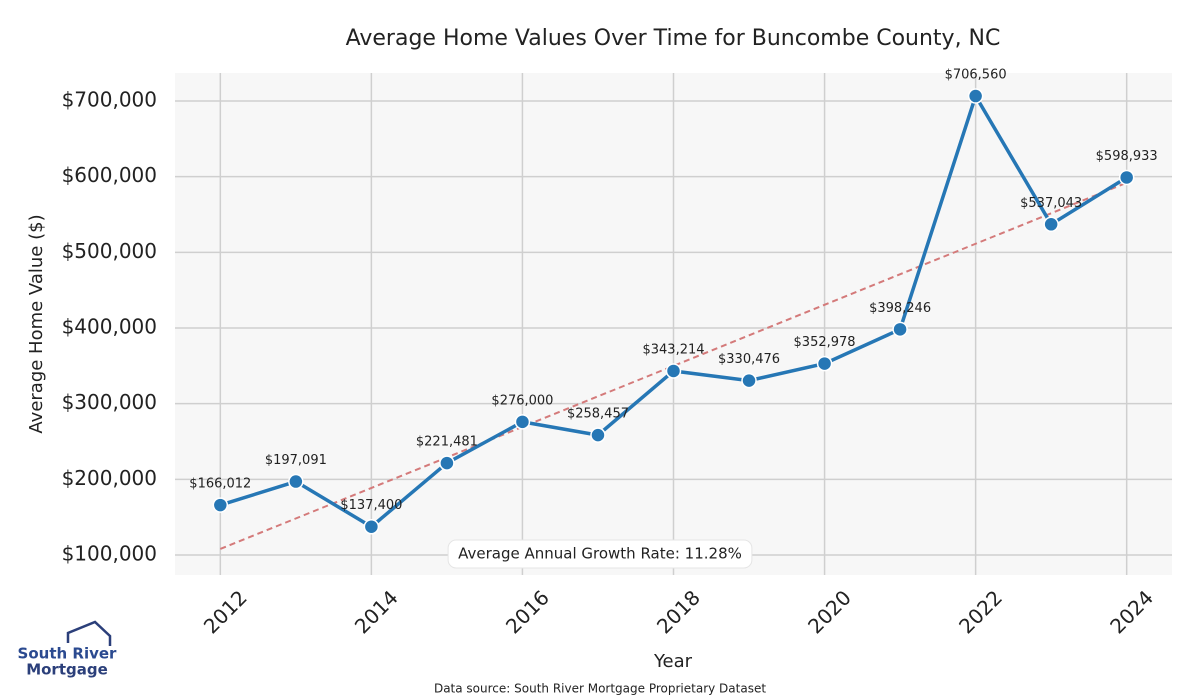  I want to click on y-tick-label: $300,000, so click(109, 402).